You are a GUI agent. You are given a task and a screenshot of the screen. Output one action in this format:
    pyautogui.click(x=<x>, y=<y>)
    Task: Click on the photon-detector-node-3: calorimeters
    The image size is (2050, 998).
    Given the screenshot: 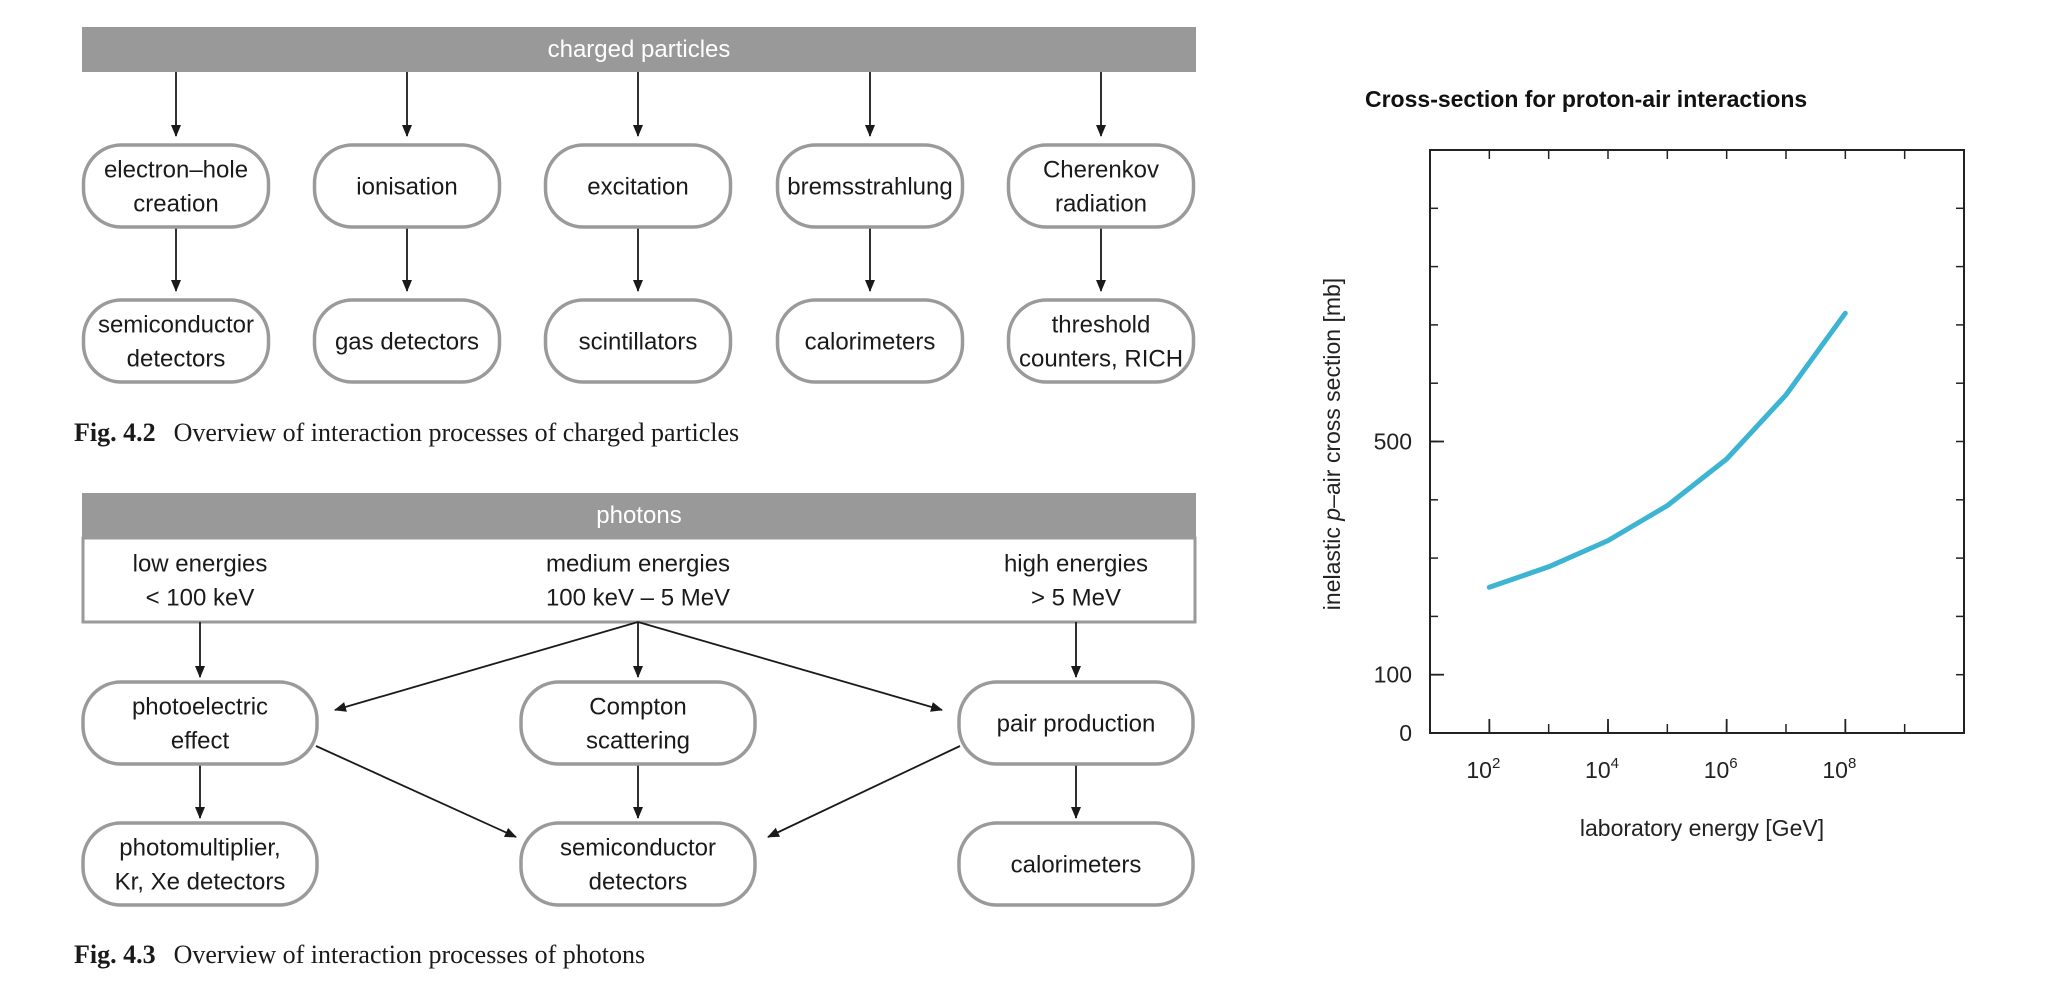 What is the action you would take?
    pyautogui.click(x=1076, y=864)
    